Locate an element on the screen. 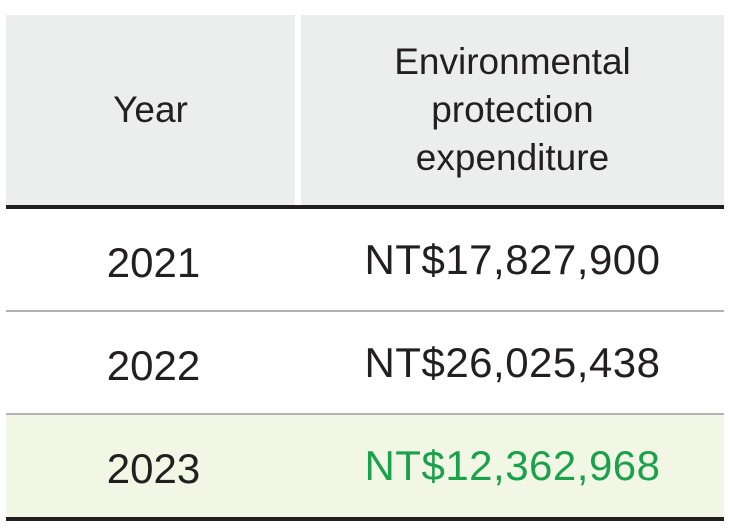  row-expenditure-value: NT$17,827,900 is located at coordinates (512, 259).